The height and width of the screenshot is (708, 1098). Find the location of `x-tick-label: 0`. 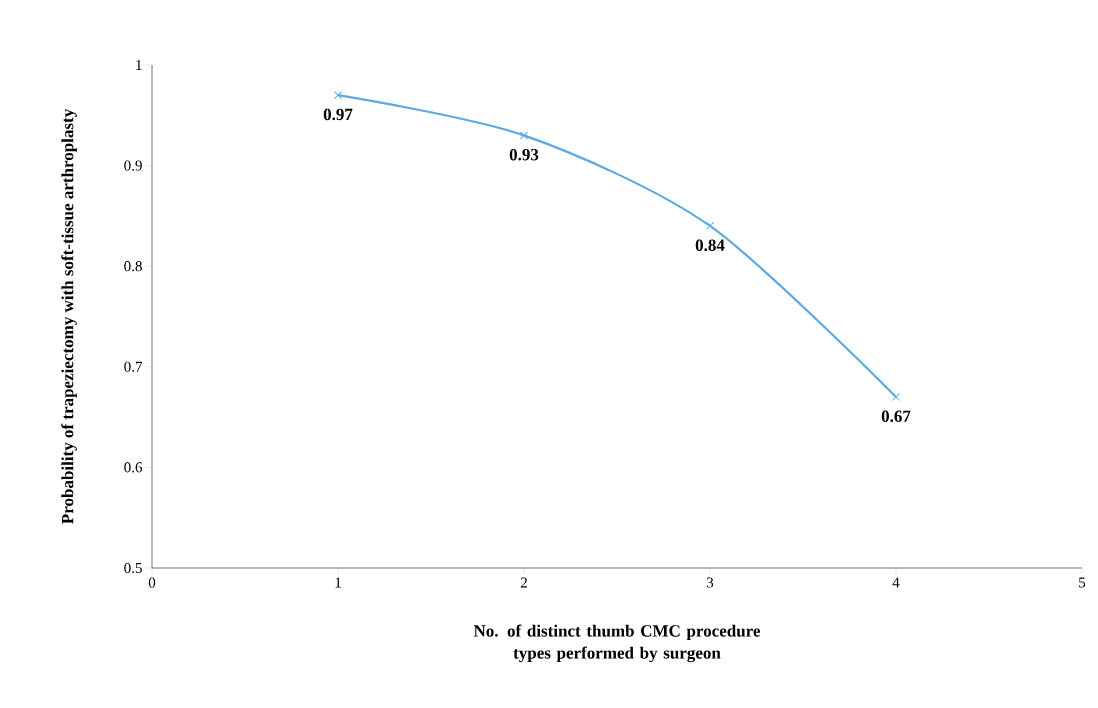

x-tick-label: 0 is located at coordinates (152, 582).